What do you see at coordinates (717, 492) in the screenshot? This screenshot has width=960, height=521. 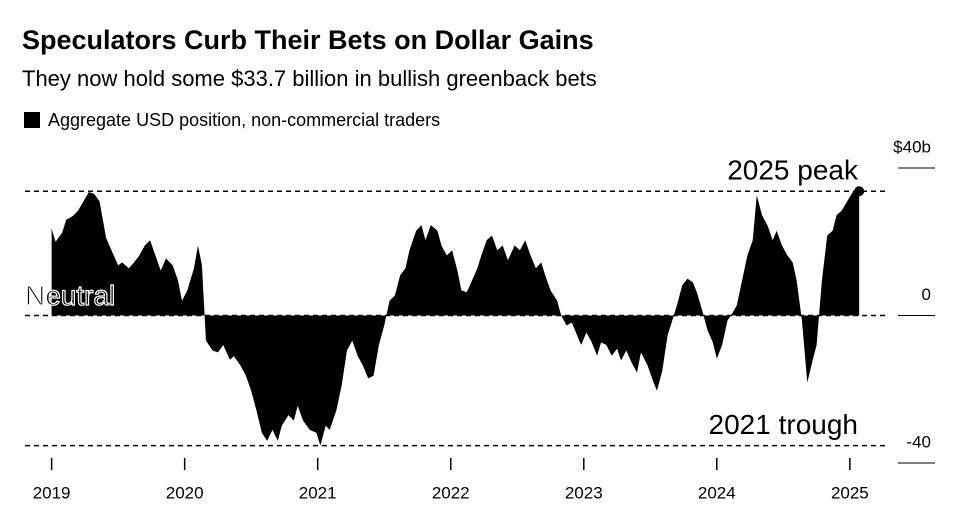 I see `x-tick-label: 2024` at bounding box center [717, 492].